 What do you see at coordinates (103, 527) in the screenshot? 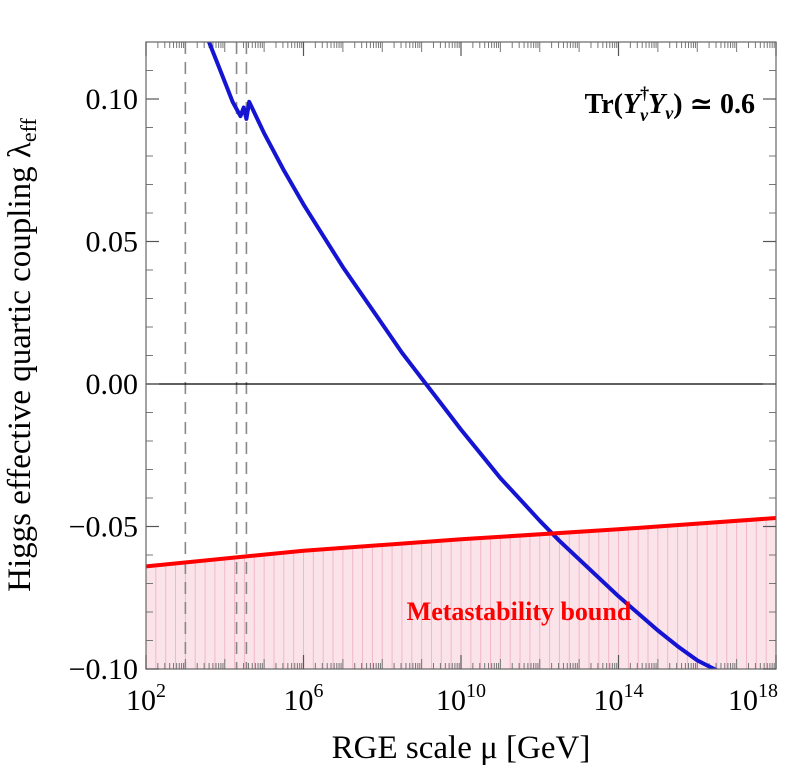
I see `y-tick-label: −0.05` at bounding box center [103, 527].